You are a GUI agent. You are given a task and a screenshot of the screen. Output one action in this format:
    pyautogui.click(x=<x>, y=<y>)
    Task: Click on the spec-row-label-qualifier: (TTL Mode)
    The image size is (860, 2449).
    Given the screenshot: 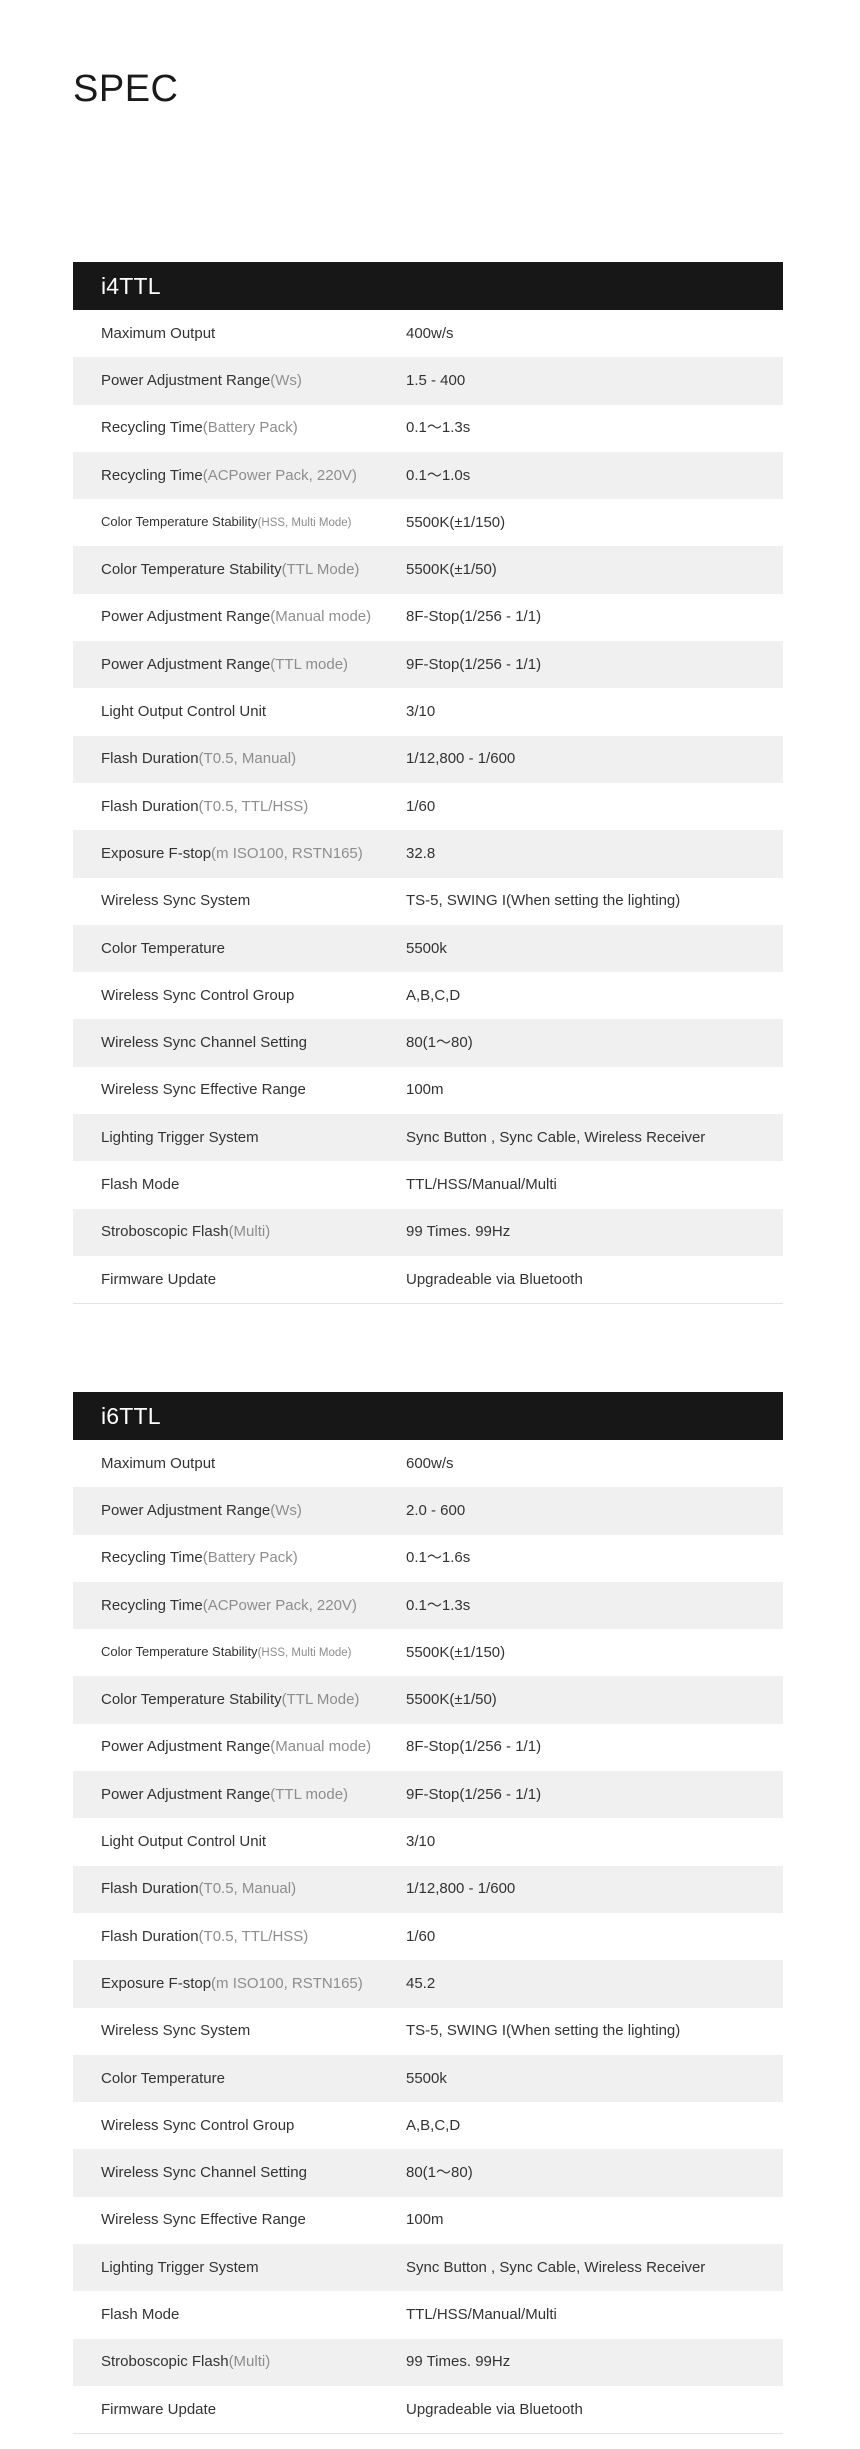 What is the action you would take?
    pyautogui.click(x=320, y=1700)
    